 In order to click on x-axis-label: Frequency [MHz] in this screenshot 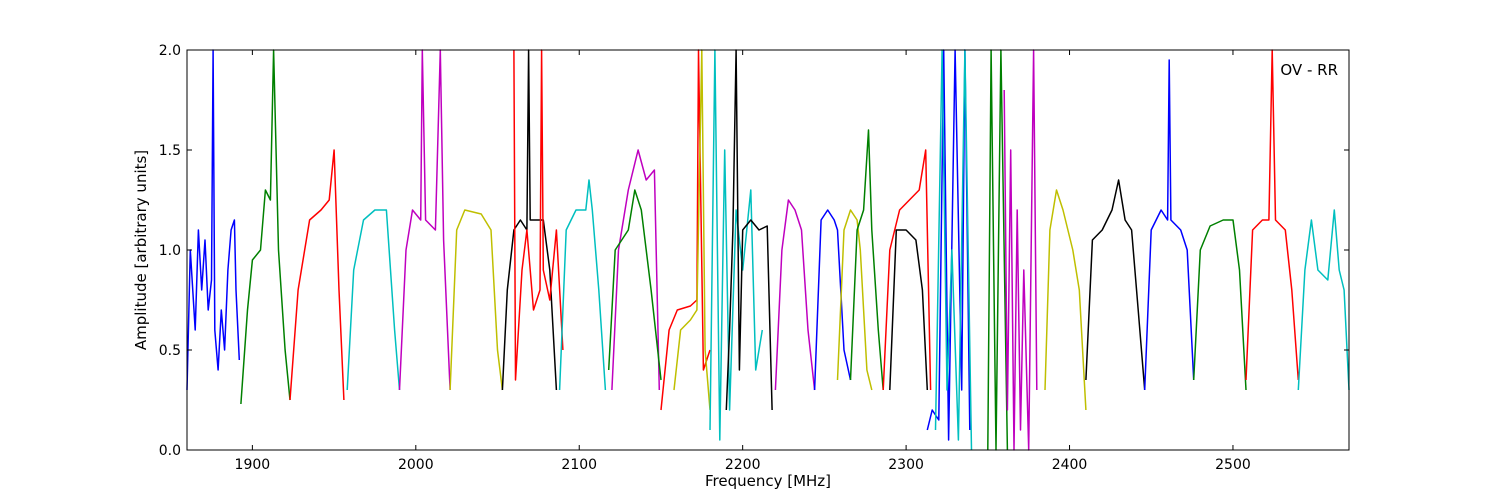, I will do `click(768, 481)`.